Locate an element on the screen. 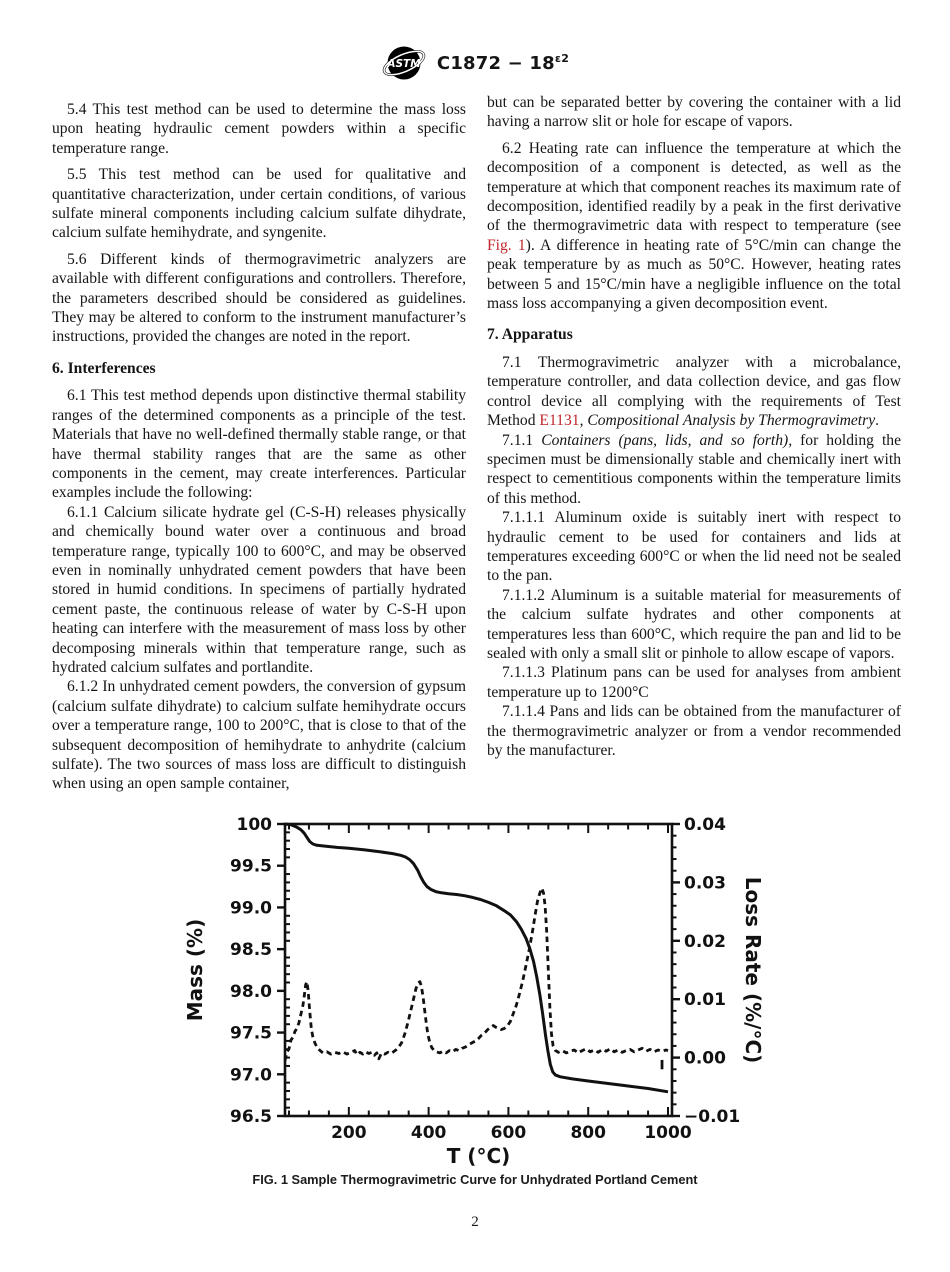  standard-designation: C1872 − 18ε2 is located at coordinates (503, 63).